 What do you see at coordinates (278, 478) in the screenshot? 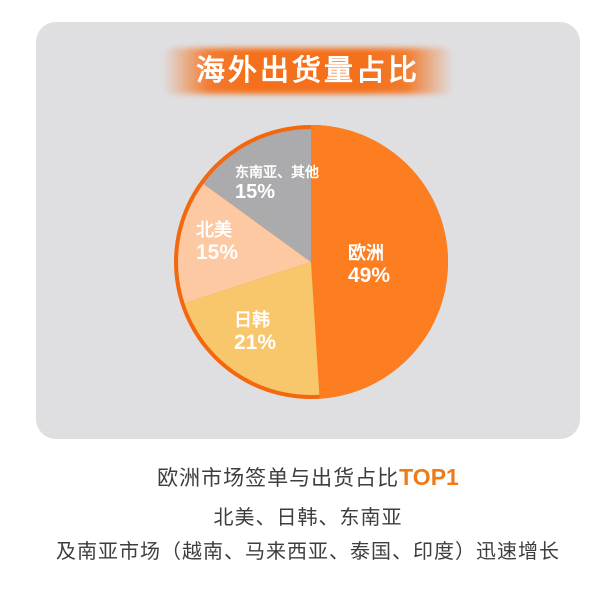
I see `caption-line1-text: 欧洲市场签单与出货占比` at bounding box center [278, 478].